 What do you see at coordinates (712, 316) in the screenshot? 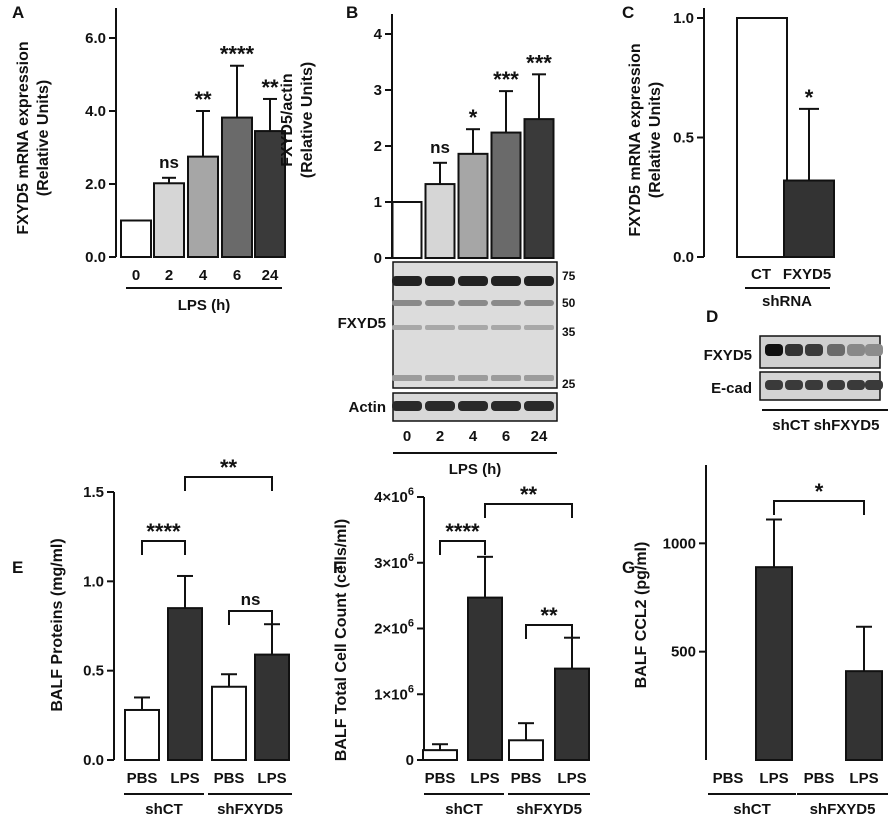
I see `panel-label-d: D` at bounding box center [712, 316].